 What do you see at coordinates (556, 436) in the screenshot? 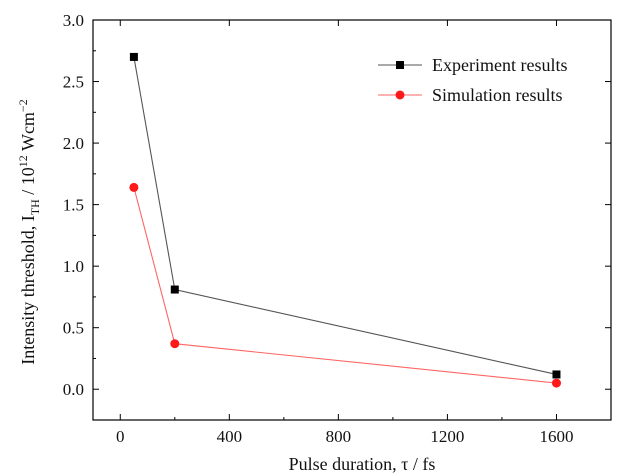
I see `x-tick-label: 1600` at bounding box center [556, 436].